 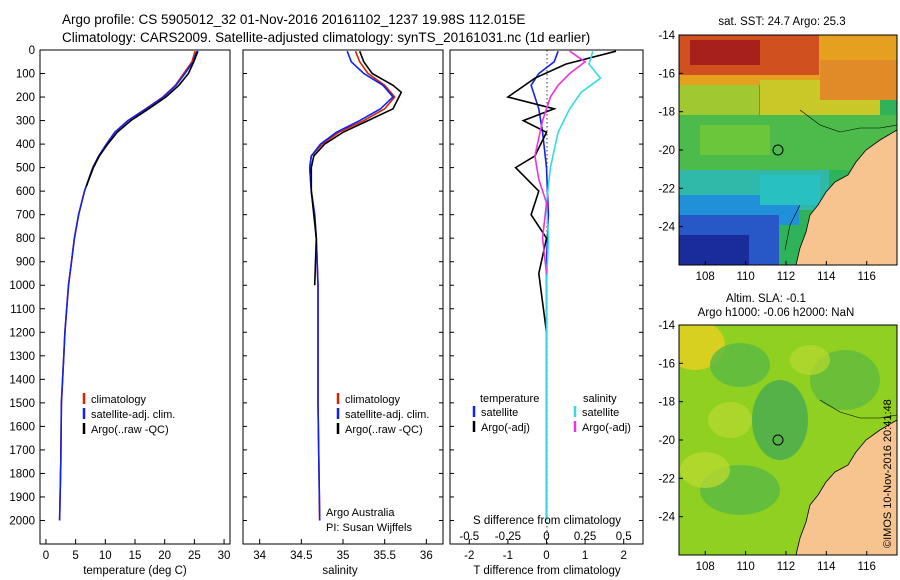 I want to click on depth-tick-label: 2000, so click(x=22, y=521).